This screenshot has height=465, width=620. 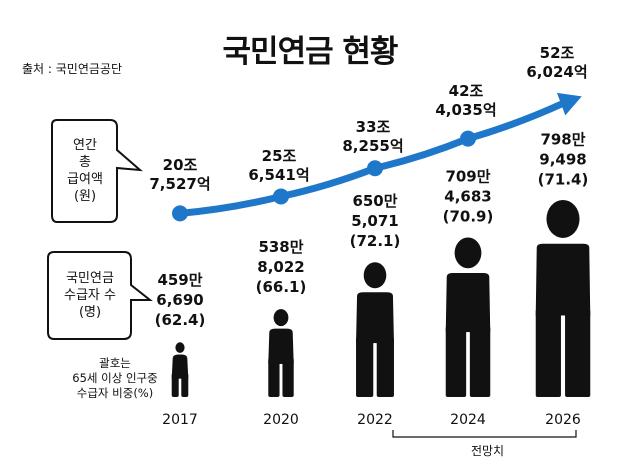 I want to click on person-figure-2020, so click(x=281, y=353).